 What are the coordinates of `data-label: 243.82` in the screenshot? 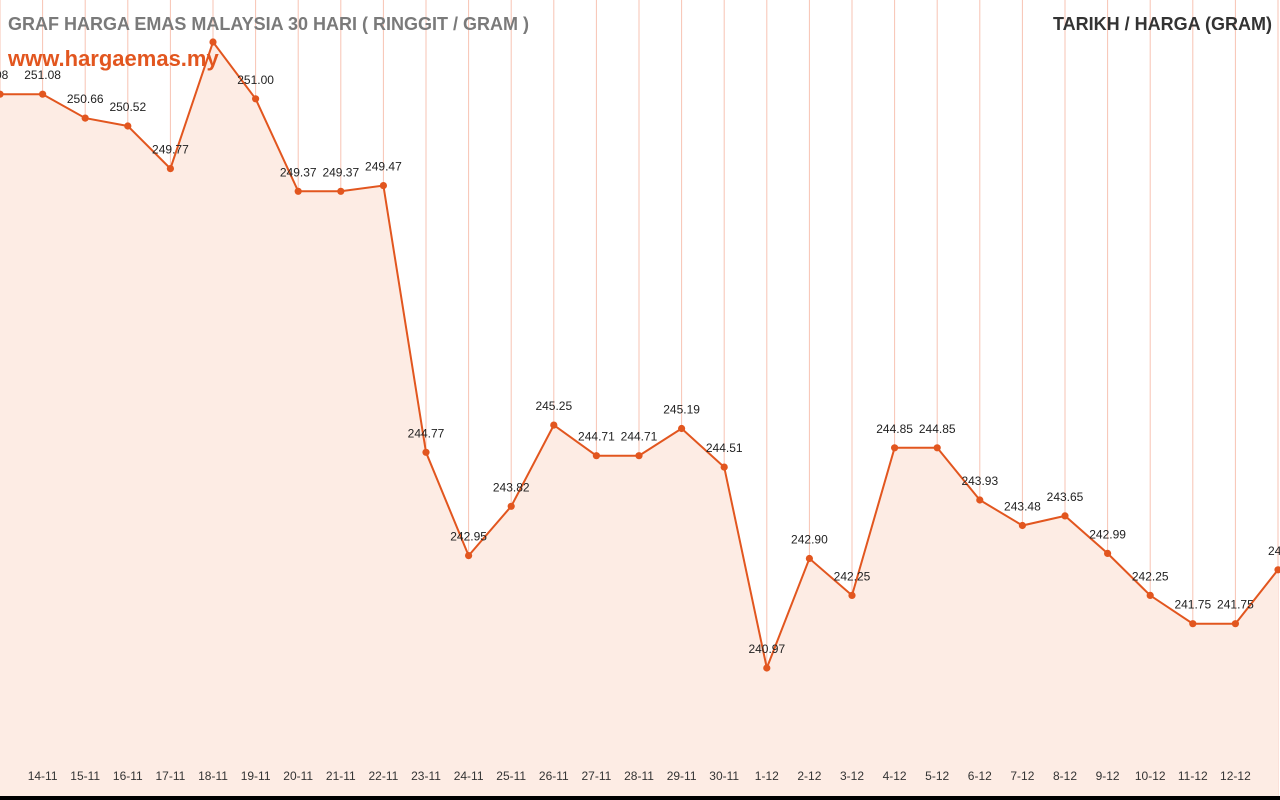 It's located at (511, 487).